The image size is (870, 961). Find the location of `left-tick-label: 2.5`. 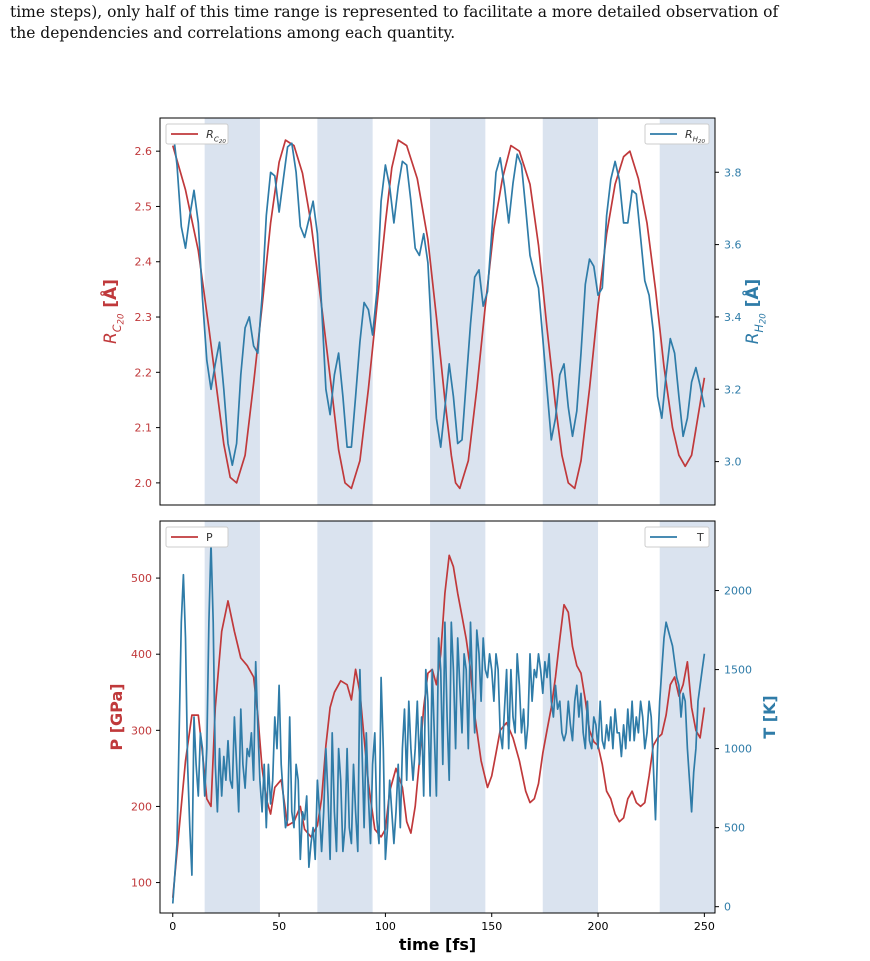

left-tick-label: 2.5 is located at coordinates (144, 206).